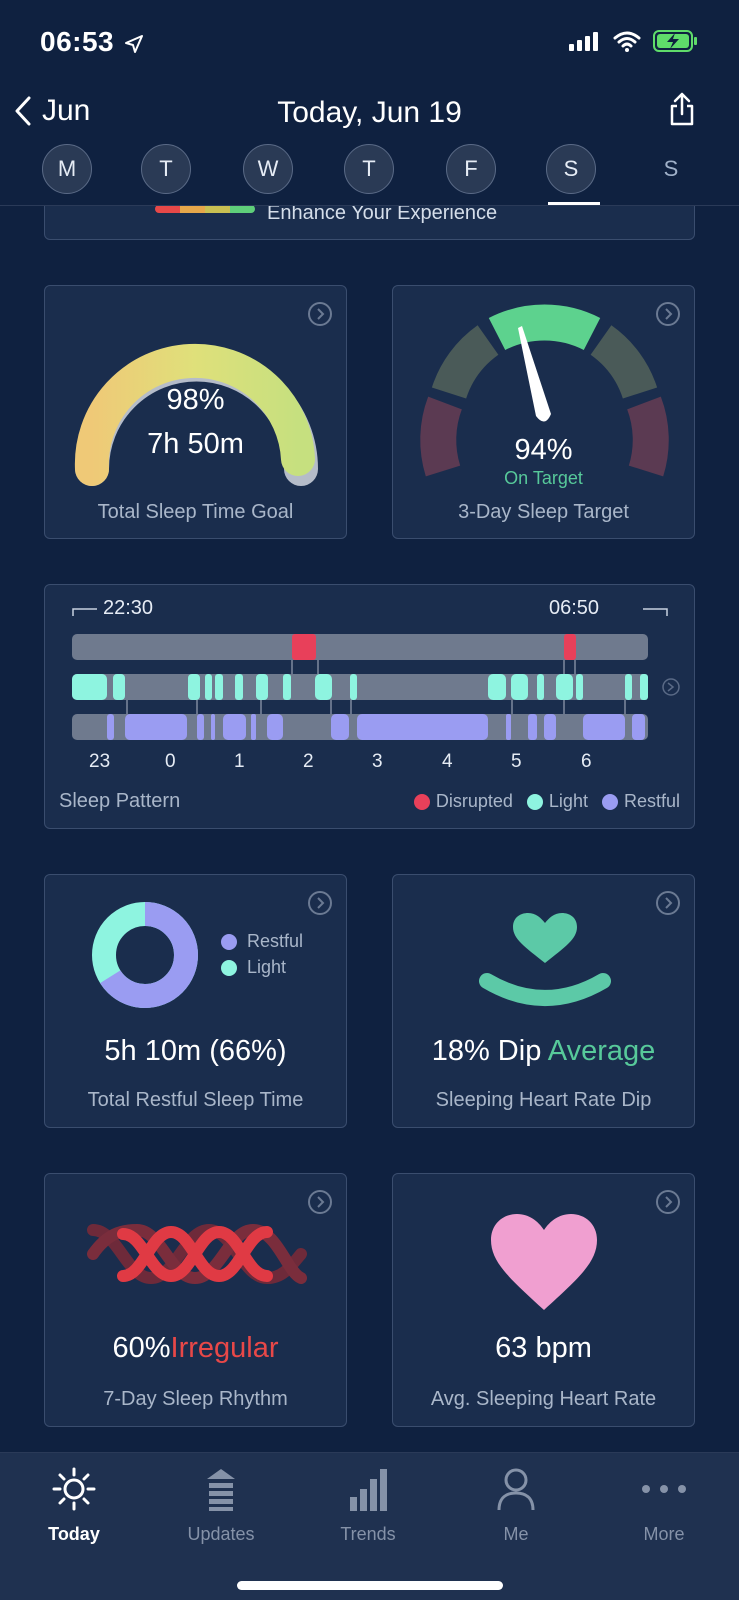  I want to click on sleep-target-card: 94% On Target 3-Day Sleep Target, so click(543, 412).